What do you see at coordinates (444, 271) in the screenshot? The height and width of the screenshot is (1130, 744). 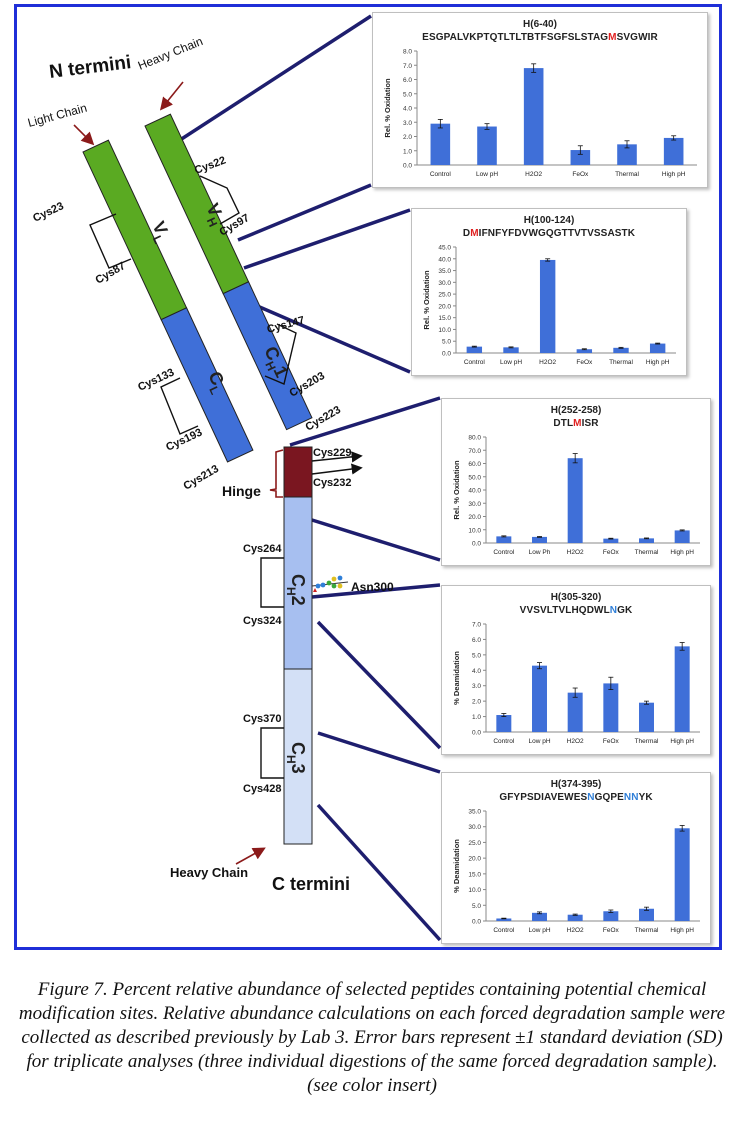 I see `y-tick-label: 35.0` at bounding box center [444, 271].